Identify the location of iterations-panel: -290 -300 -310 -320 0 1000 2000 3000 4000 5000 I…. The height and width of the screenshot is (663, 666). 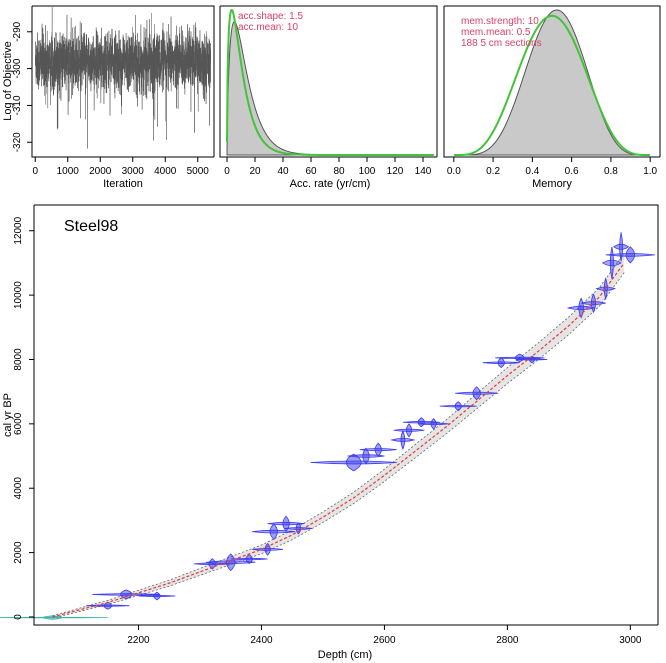
(108, 97).